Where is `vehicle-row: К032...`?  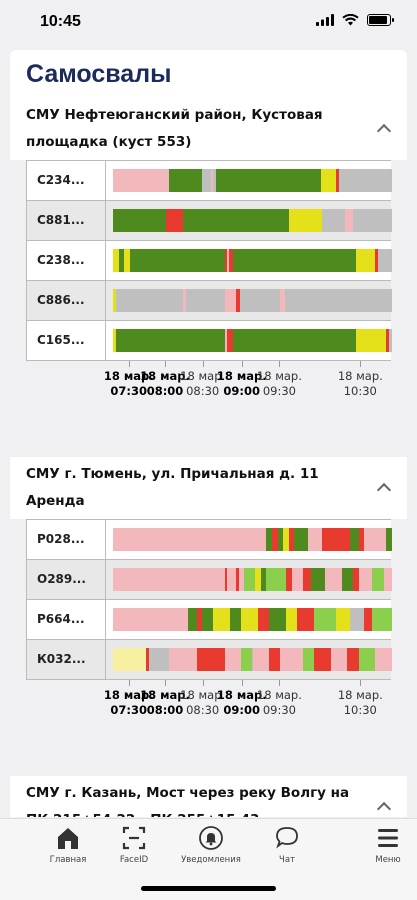
vehicle-row: К032... is located at coordinates (209, 660).